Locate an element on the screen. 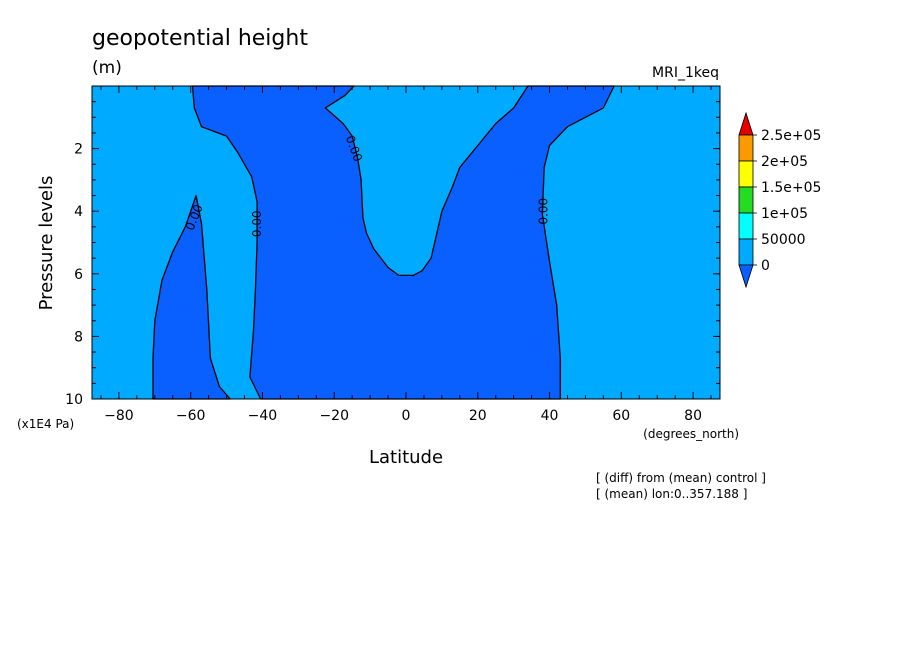  x-tick-label: 0 is located at coordinates (406, 416).